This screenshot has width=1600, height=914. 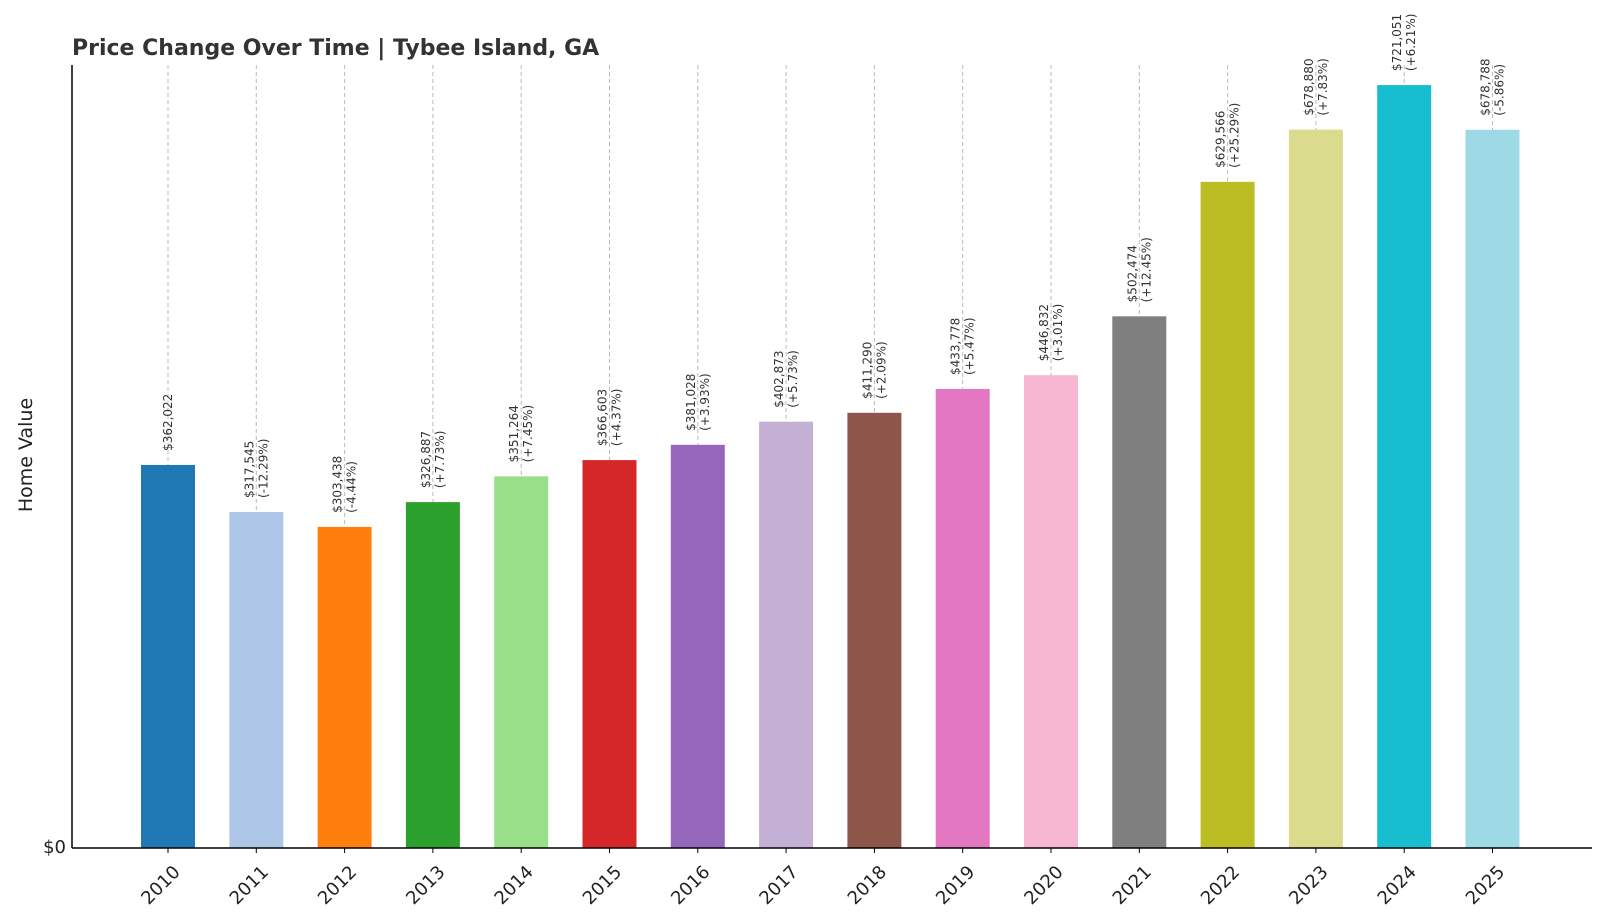 I want to click on bar-change-label: (+4.37%), so click(x=617, y=418).